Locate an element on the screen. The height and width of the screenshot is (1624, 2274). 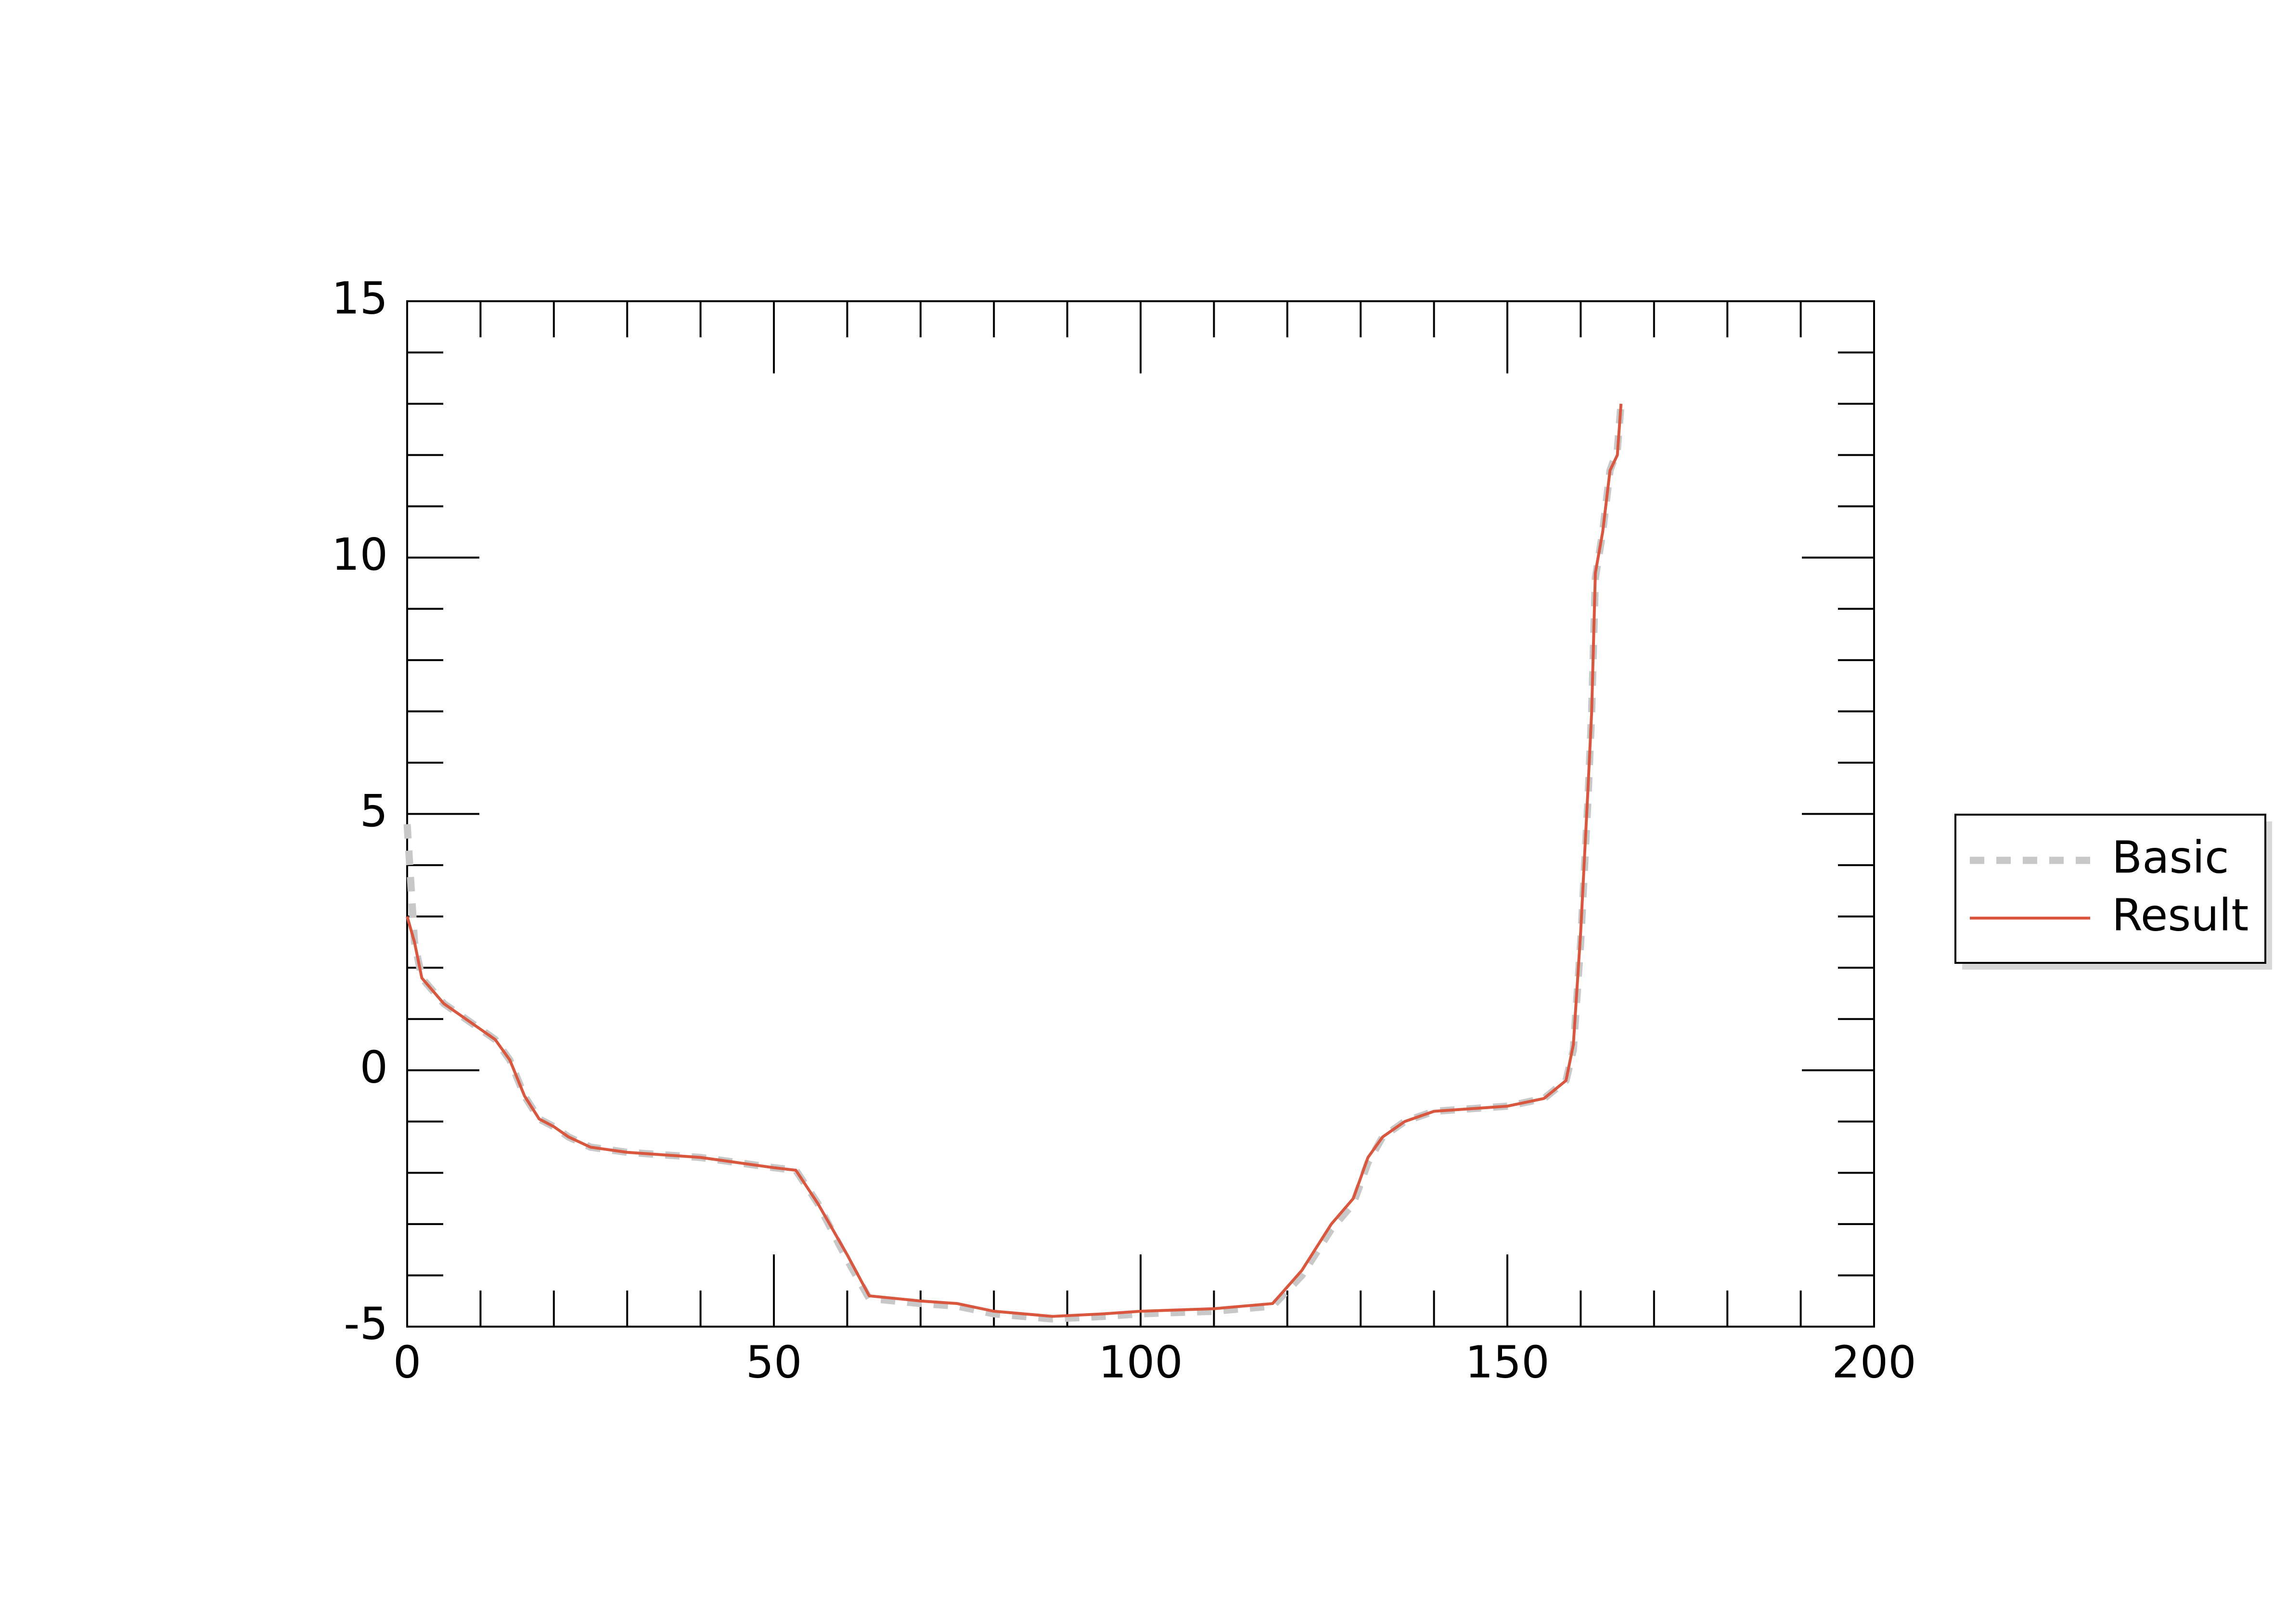
x-tick-label: 0 is located at coordinates (407, 1362).